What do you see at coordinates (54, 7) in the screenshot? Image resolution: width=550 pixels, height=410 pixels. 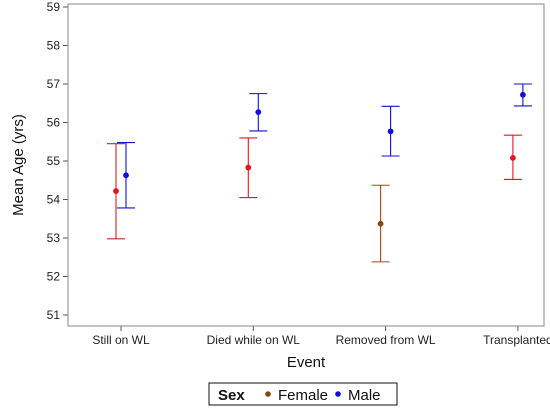 I see `y-tick-label-59: 59` at bounding box center [54, 7].